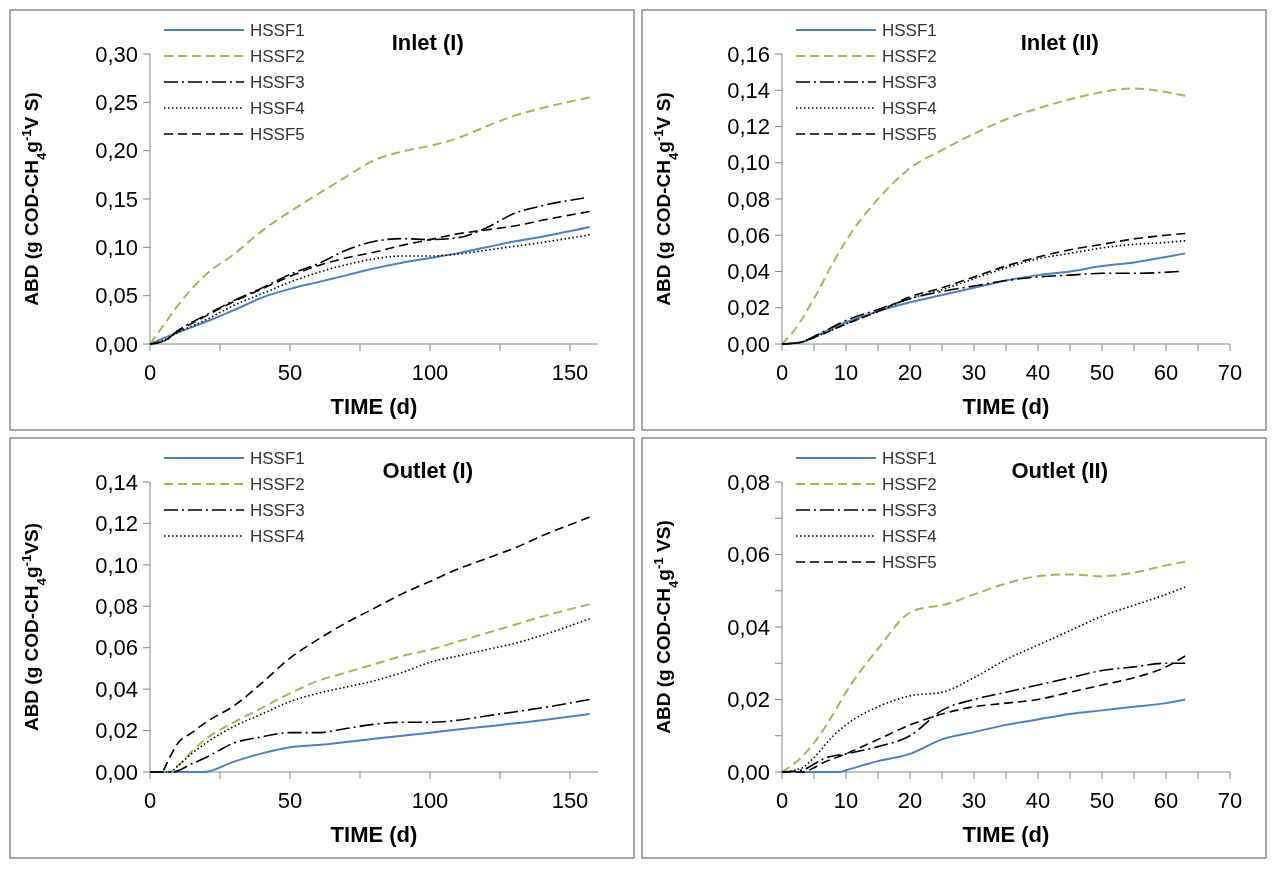 The width and height of the screenshot is (1276, 875). What do you see at coordinates (116, 103) in the screenshot?
I see `y-tick-label: 0,25` at bounding box center [116, 103].